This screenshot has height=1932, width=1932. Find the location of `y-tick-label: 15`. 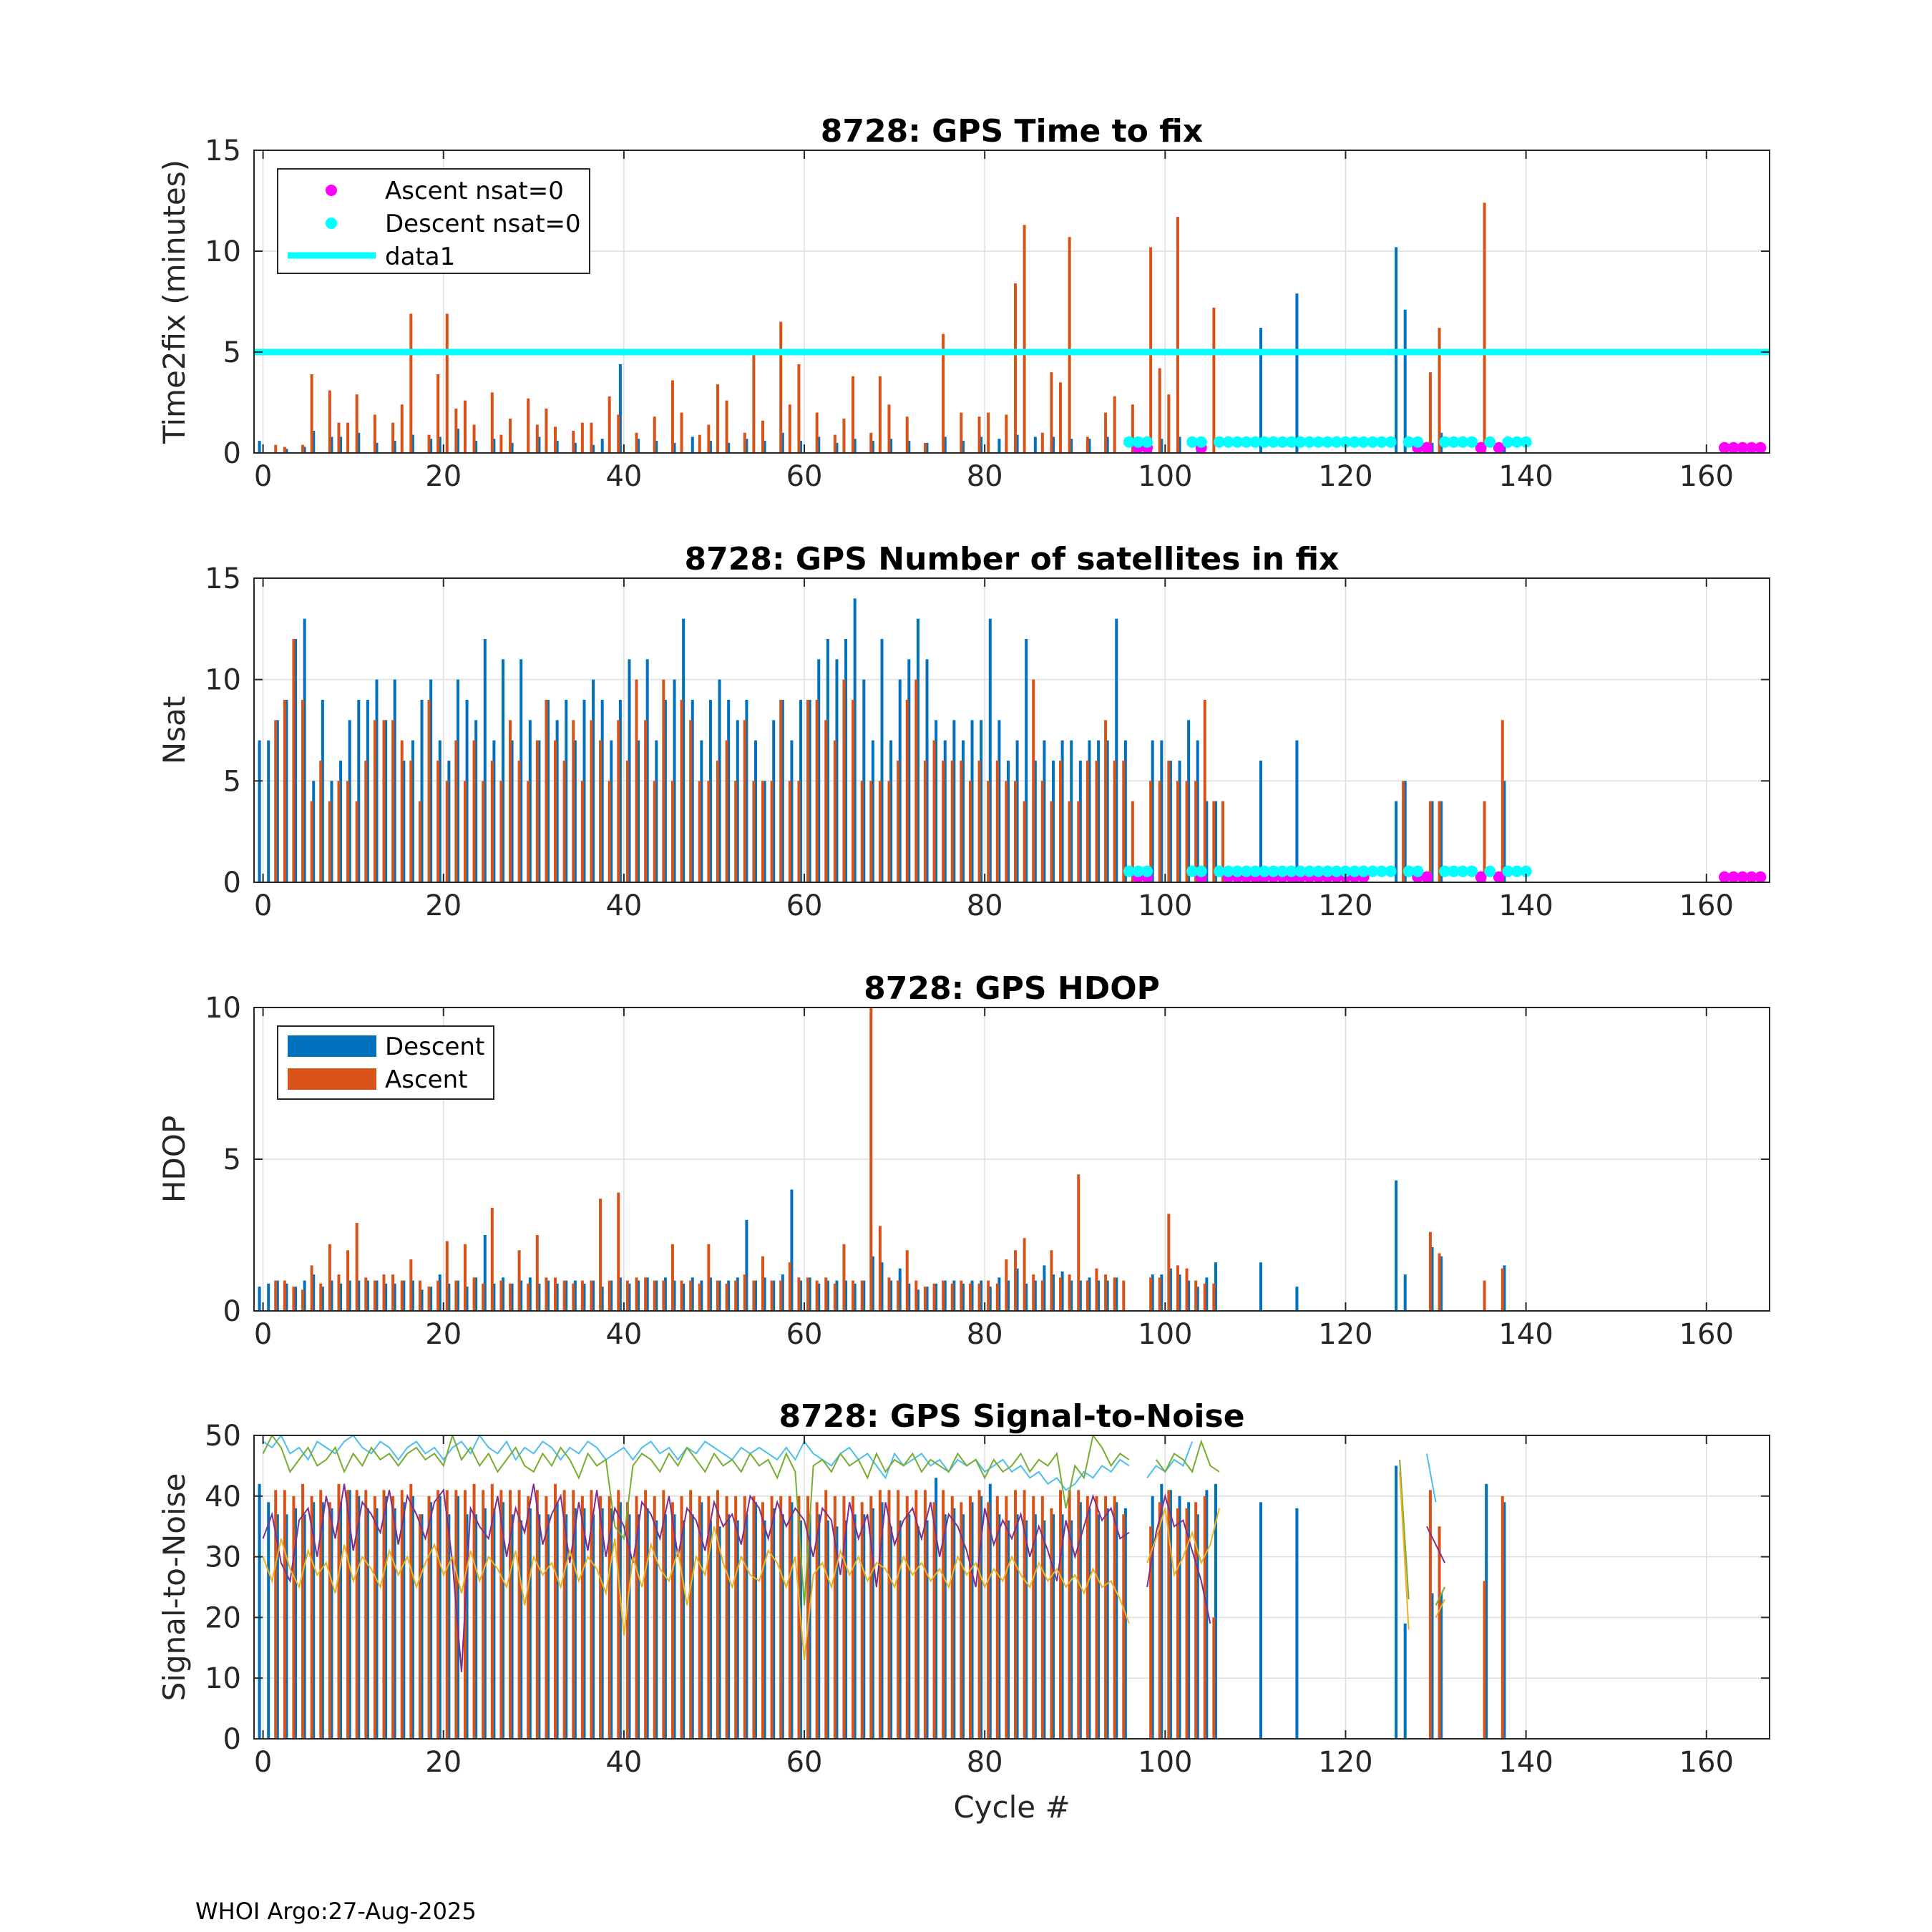

y-tick-label: 15 is located at coordinates (223, 578).